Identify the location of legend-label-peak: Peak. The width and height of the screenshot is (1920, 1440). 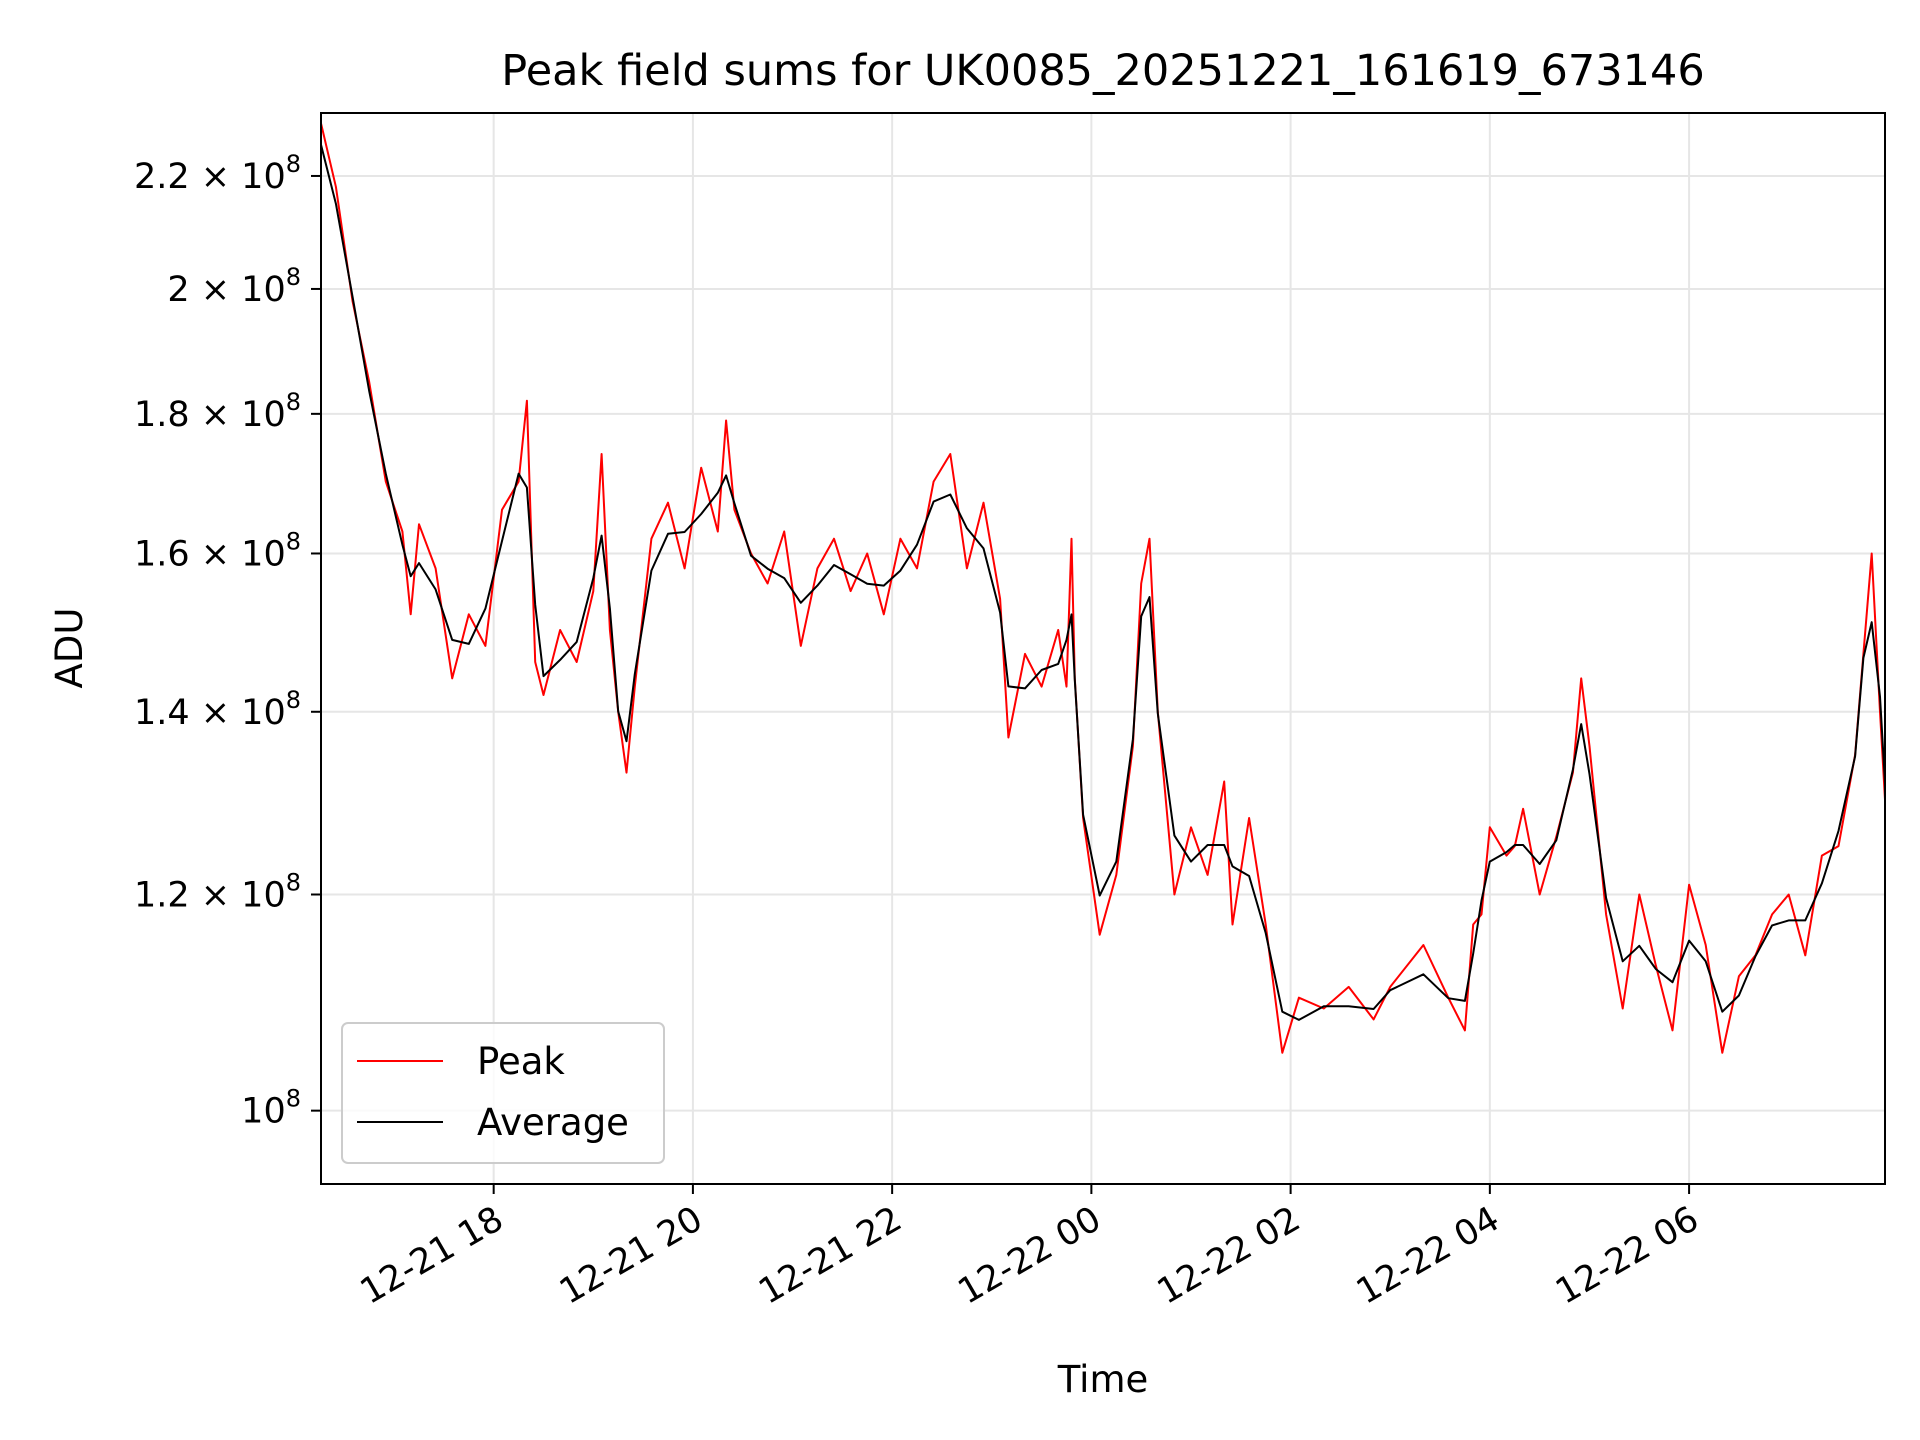
(521, 1061).